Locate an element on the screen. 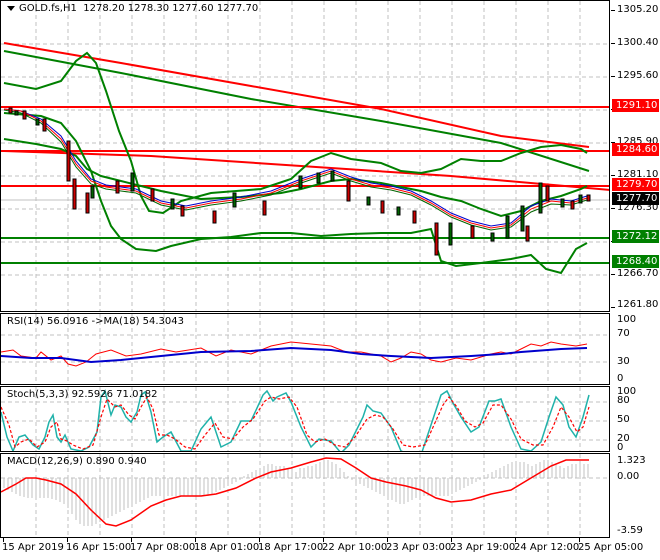 This screenshot has width=660, height=560. level-label-resistance: 1291.10 is located at coordinates (635, 105).